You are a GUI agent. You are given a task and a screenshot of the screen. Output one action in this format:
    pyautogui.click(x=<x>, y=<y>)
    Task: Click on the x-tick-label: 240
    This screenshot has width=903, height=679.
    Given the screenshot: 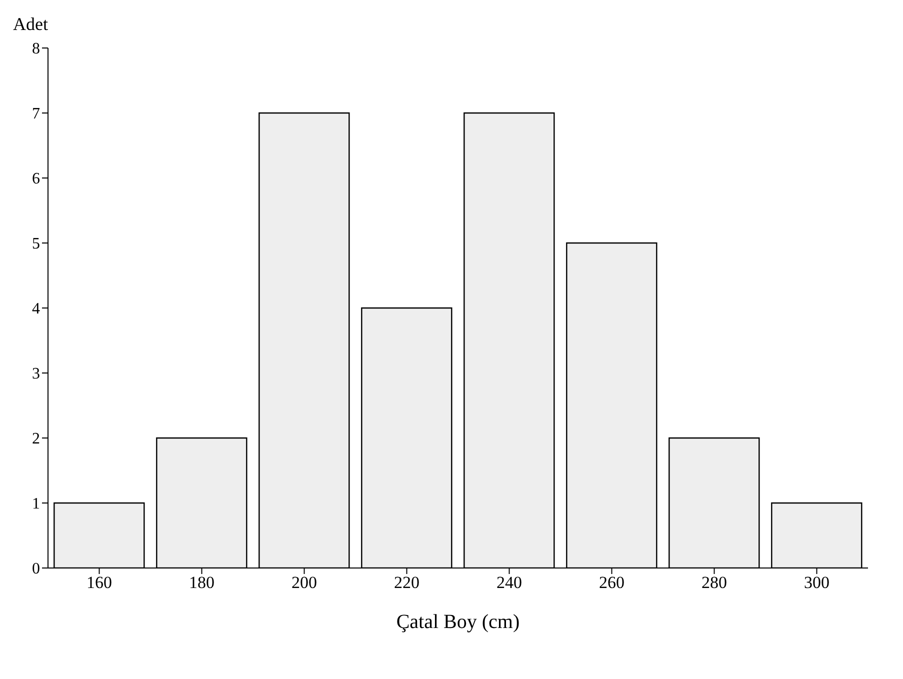 What is the action you would take?
    pyautogui.click(x=509, y=582)
    